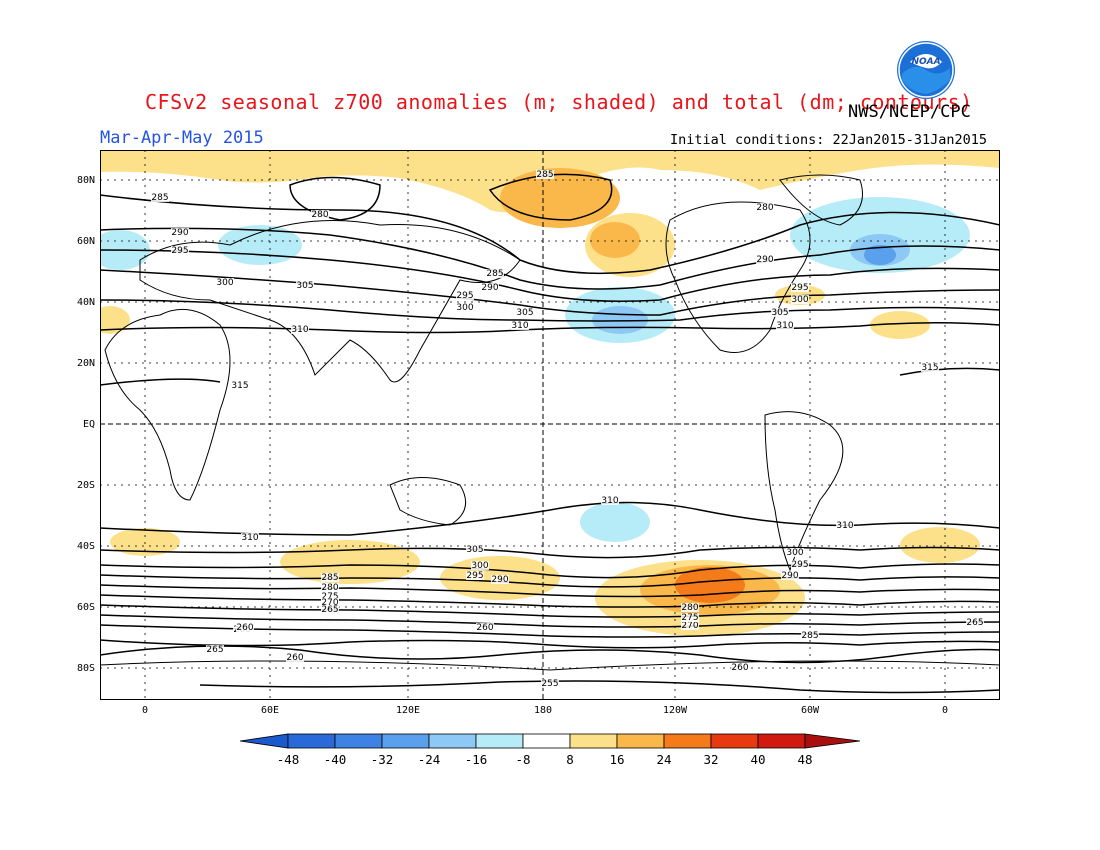  I want to click on contour-305-south, so click(550, 552).